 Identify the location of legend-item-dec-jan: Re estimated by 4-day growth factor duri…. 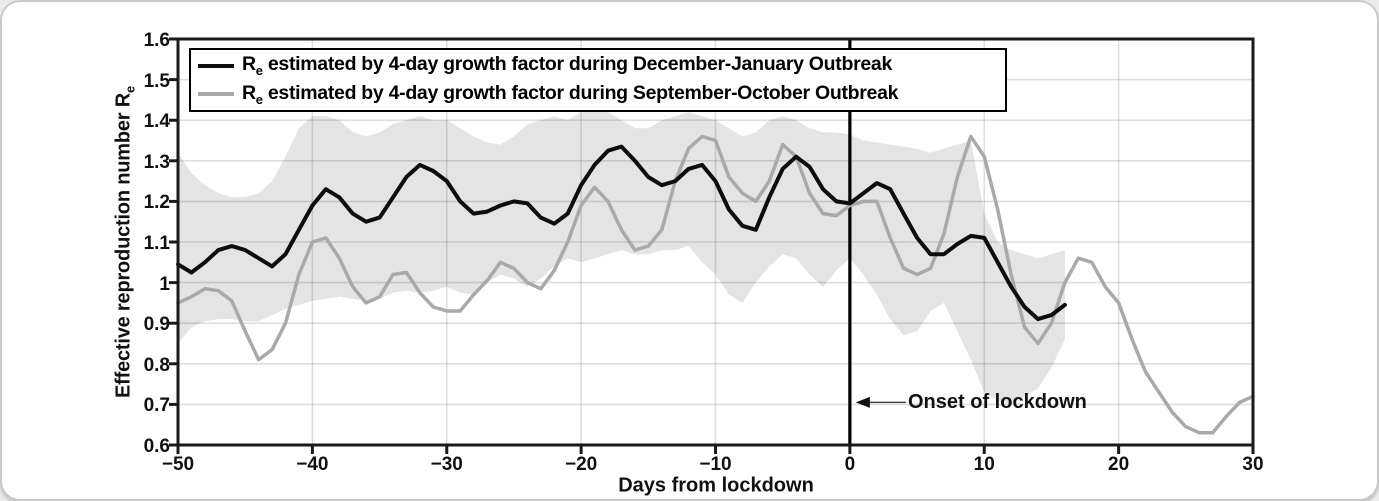
(601, 65).